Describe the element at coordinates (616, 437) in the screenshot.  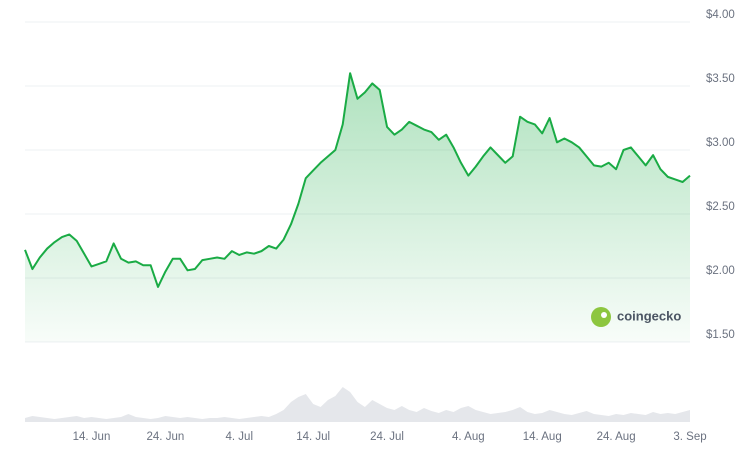
I see `x-tick-label: 24. Aug` at that location.